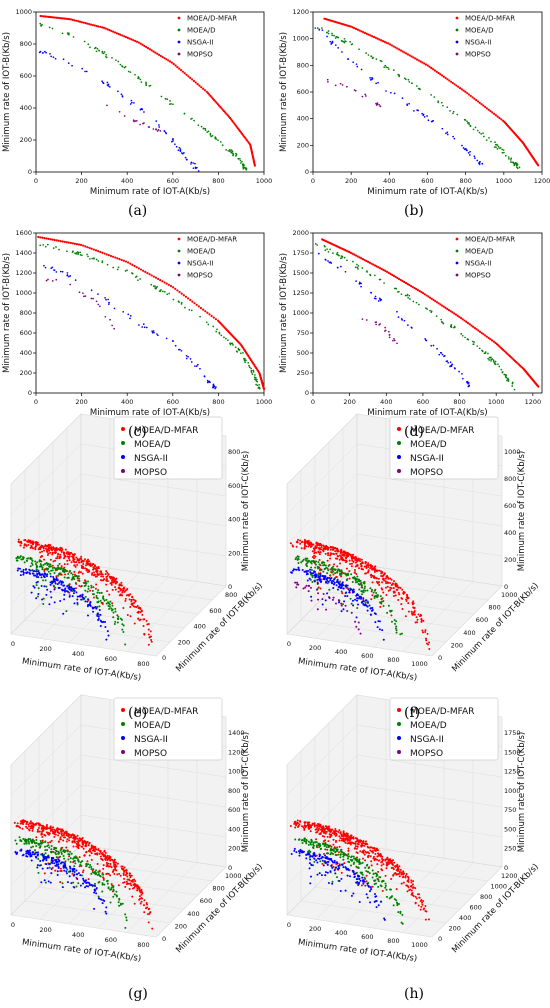  What do you see at coordinates (133, 612) in the screenshot?
I see `grid-line` at bounding box center [133, 612].